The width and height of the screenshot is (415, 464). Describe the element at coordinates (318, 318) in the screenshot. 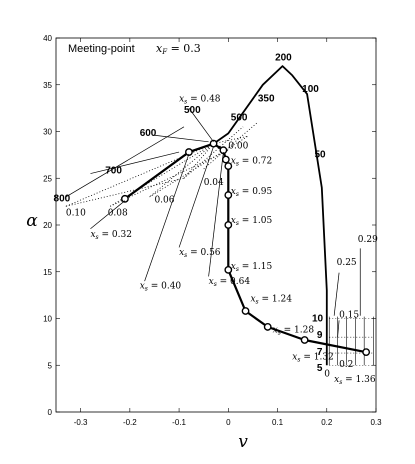

I see `curve-value-label: 10` at that location.